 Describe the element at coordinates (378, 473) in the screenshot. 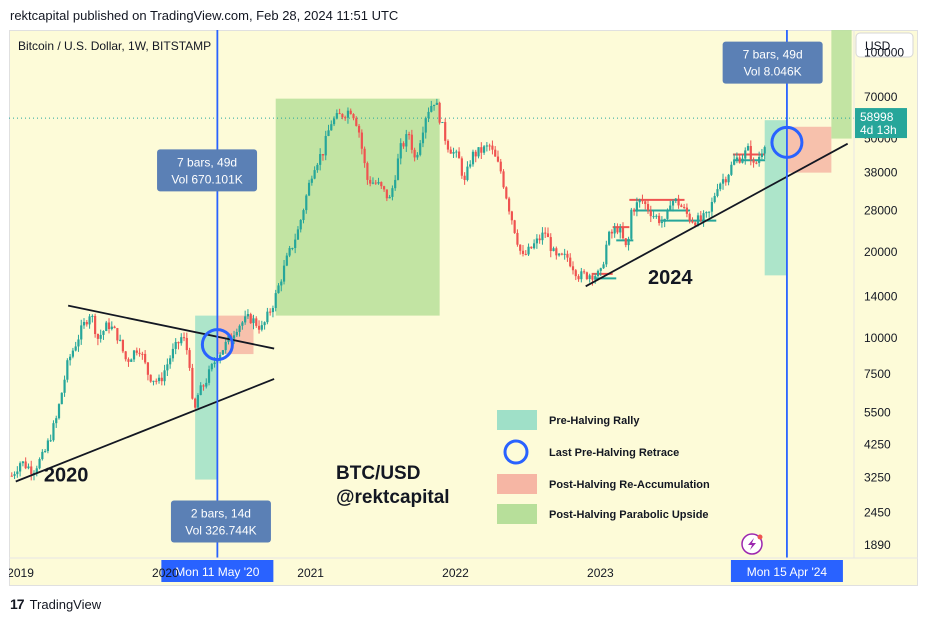

I see `watermark-line-1: BTC/USD` at that location.